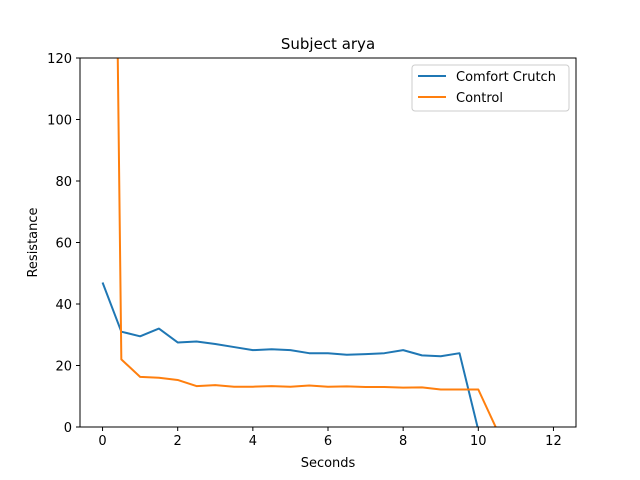 The width and height of the screenshot is (640, 480). Describe the element at coordinates (328, 463) in the screenshot. I see `x-axis-label: Seconds` at that location.